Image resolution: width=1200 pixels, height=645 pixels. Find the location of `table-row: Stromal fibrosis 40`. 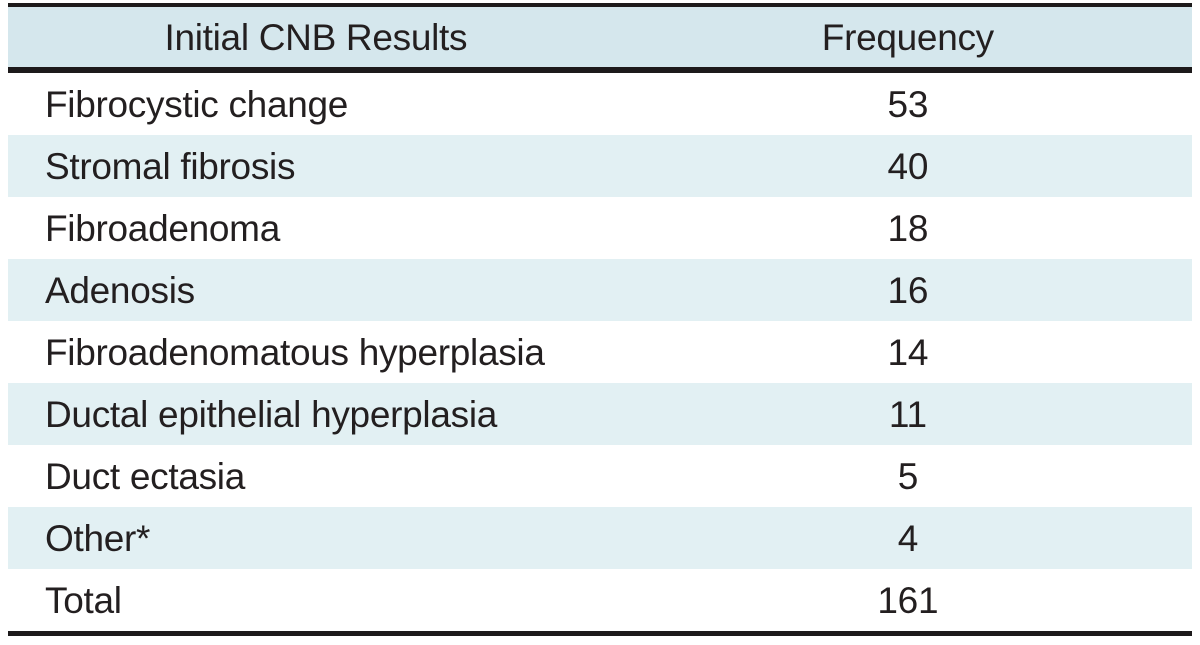

table-row: Stromal fibrosis 40 is located at coordinates (600, 166).